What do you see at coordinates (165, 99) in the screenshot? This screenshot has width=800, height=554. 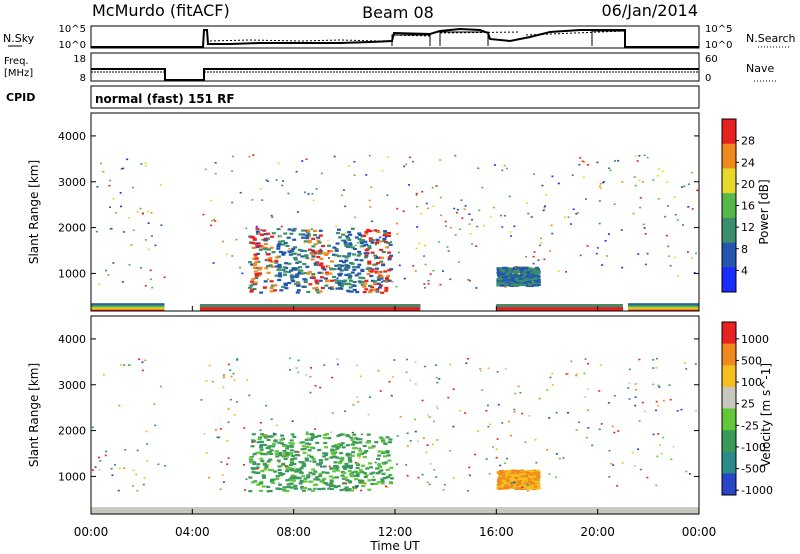 I see `cpid-text: normal (fast) 151 RF` at bounding box center [165, 99].